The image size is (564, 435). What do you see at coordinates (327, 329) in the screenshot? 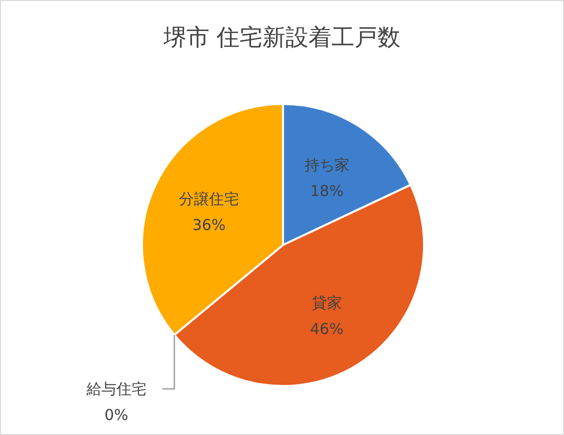
I see `data-label: 46%` at bounding box center [327, 329].